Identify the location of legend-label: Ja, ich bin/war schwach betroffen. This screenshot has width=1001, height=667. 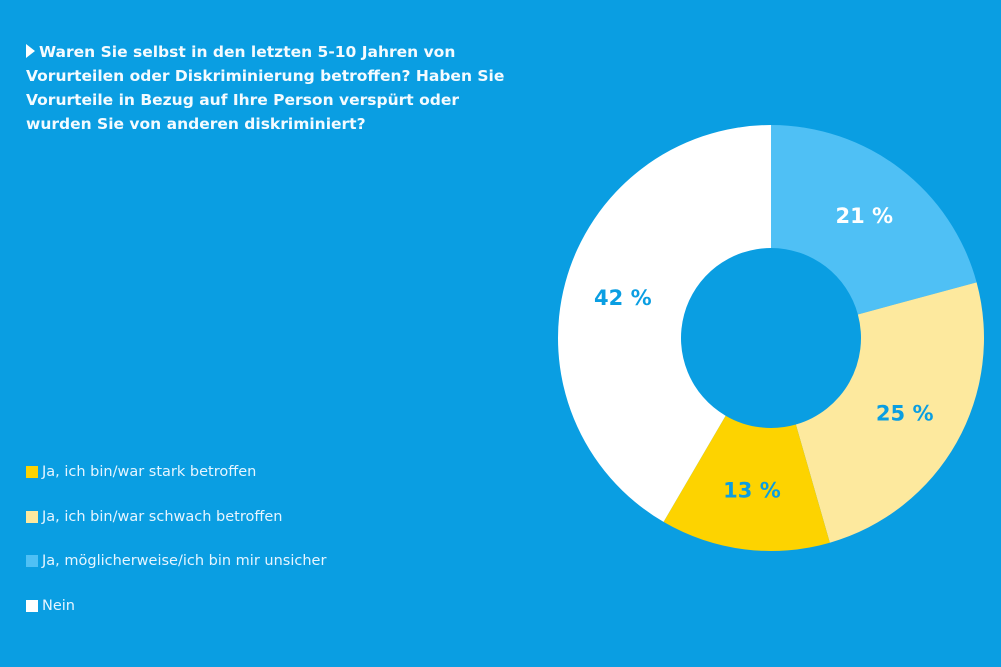
(162, 516).